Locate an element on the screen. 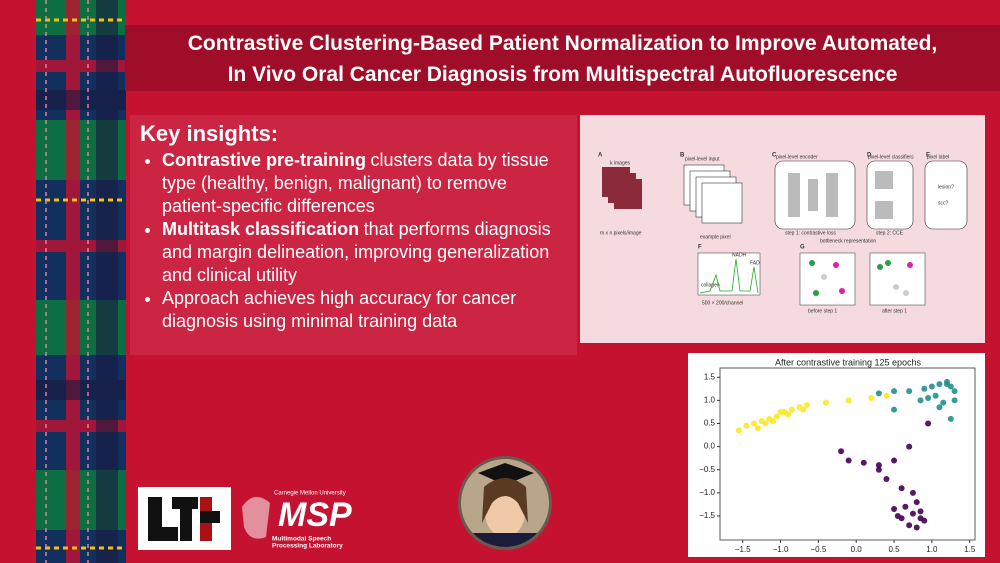  cmu-label: Carnegie Mellon University is located at coordinates (310, 494).